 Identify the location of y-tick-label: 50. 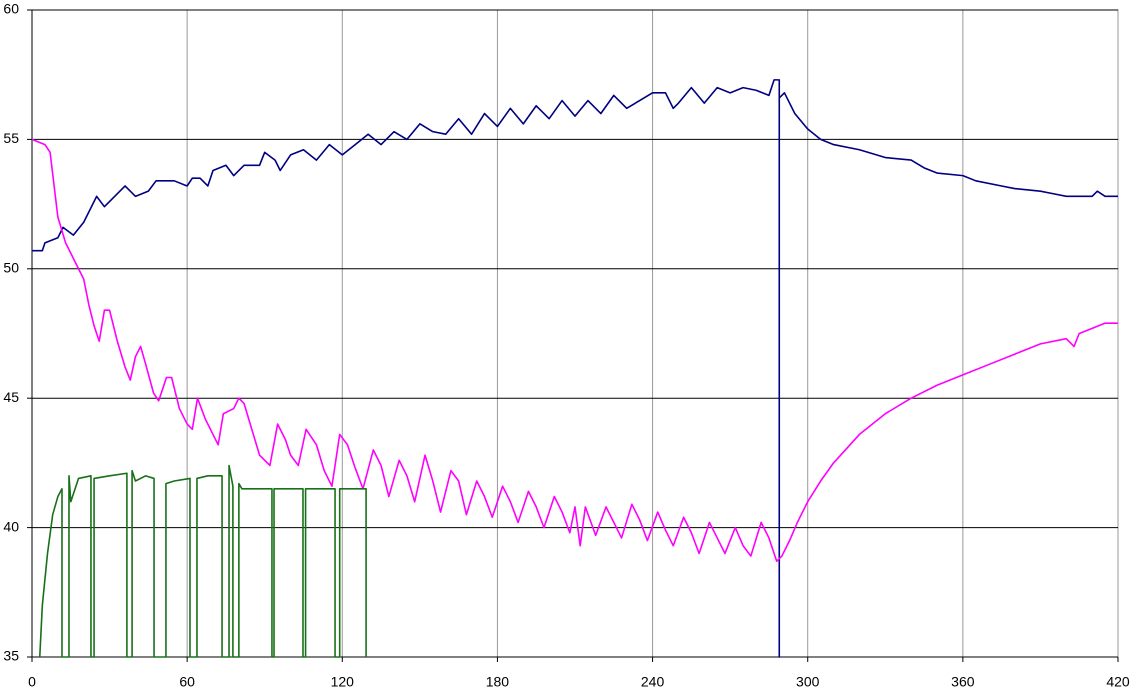
(11, 268).